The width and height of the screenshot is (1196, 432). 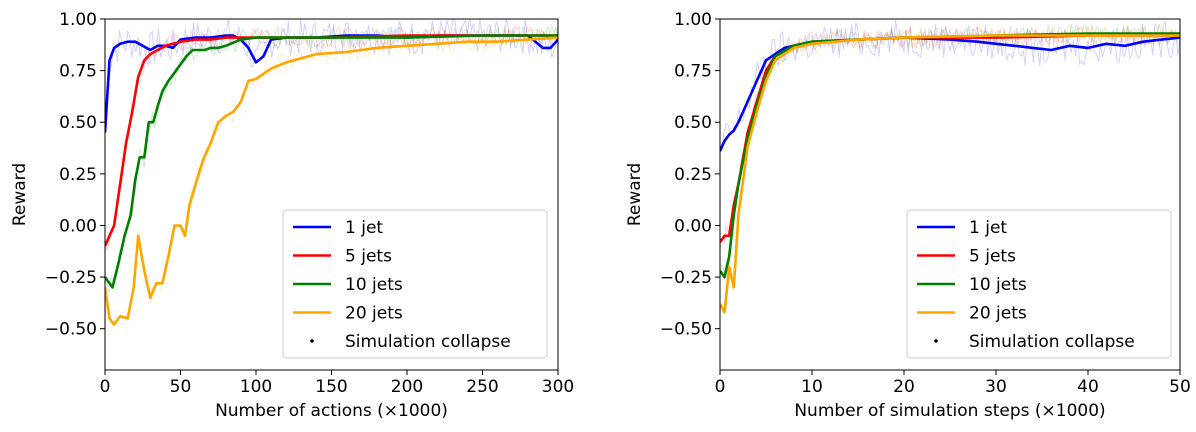 What do you see at coordinates (331, 411) in the screenshot?
I see `x-axis-label: Number of actions (×1000)` at bounding box center [331, 411].